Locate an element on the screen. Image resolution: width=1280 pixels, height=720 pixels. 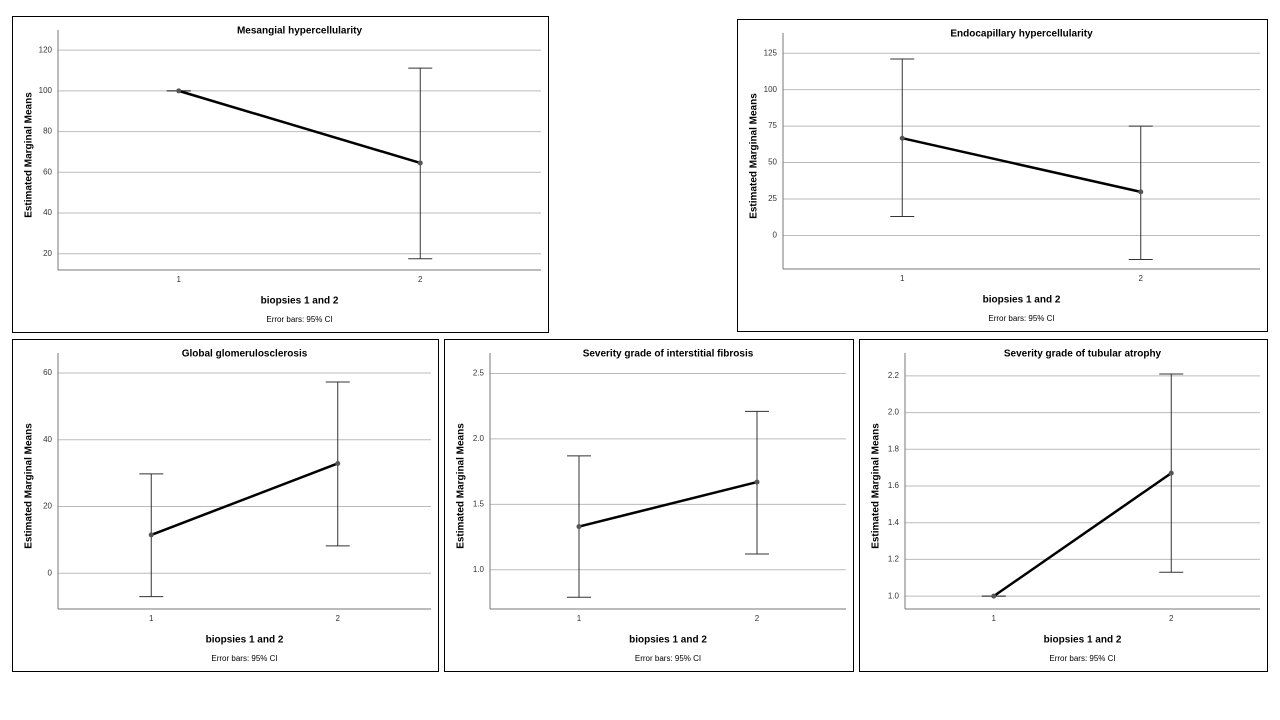
y-tick-label: 80 is located at coordinates (47, 131).